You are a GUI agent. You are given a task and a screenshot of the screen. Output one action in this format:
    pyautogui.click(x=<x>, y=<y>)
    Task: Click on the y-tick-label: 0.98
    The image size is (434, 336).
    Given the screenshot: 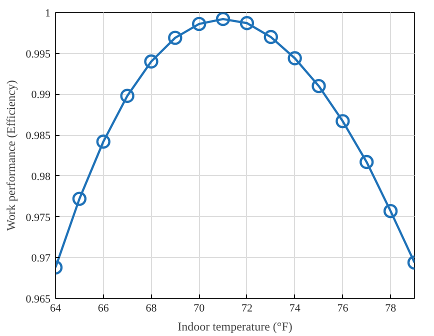 What is the action you would take?
    pyautogui.click(x=41, y=176)
    